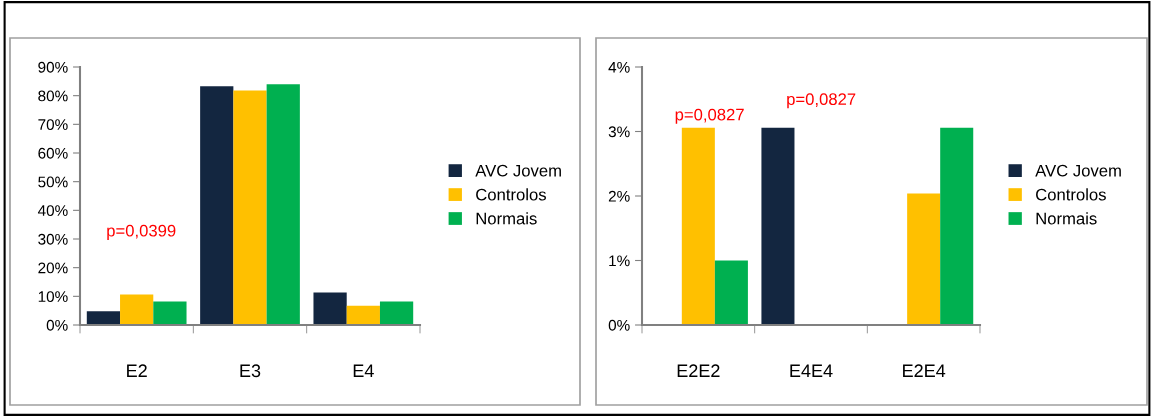 Image resolution: width=1154 pixels, height=417 pixels. What do you see at coordinates (53, 96) in the screenshot?
I see `y-tick-label: 80%` at bounding box center [53, 96].